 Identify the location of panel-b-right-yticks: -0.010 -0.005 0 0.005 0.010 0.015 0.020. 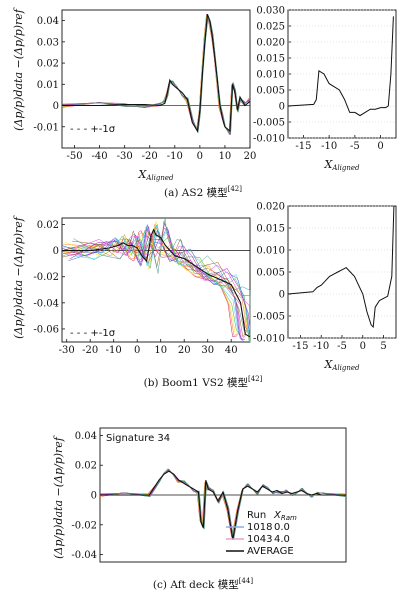
(272, 273).